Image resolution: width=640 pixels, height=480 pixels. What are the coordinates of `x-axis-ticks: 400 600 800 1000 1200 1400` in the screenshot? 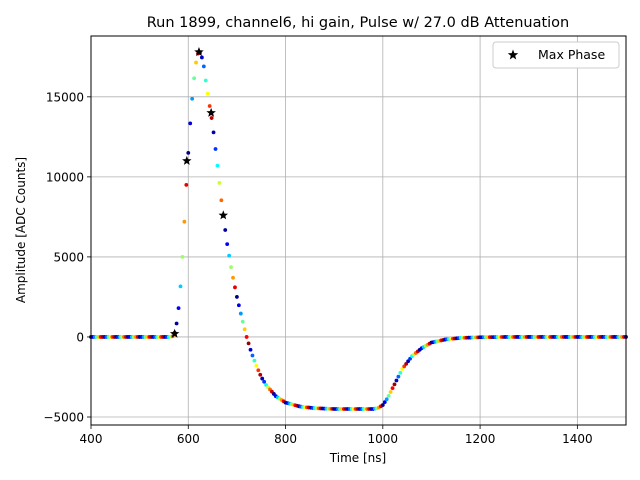 It's located at (336, 435).